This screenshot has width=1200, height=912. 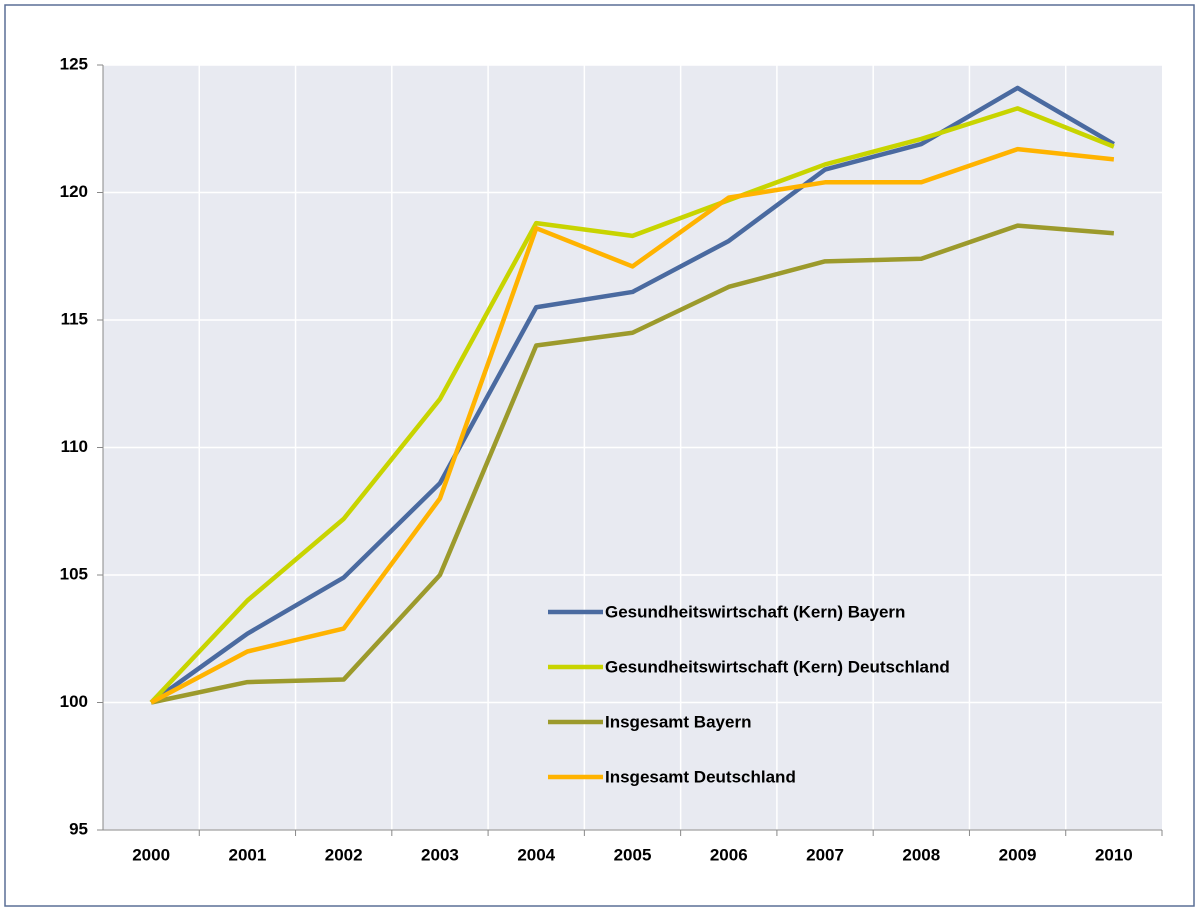 What do you see at coordinates (729, 854) in the screenshot?
I see `x-tick-label: 2006` at bounding box center [729, 854].